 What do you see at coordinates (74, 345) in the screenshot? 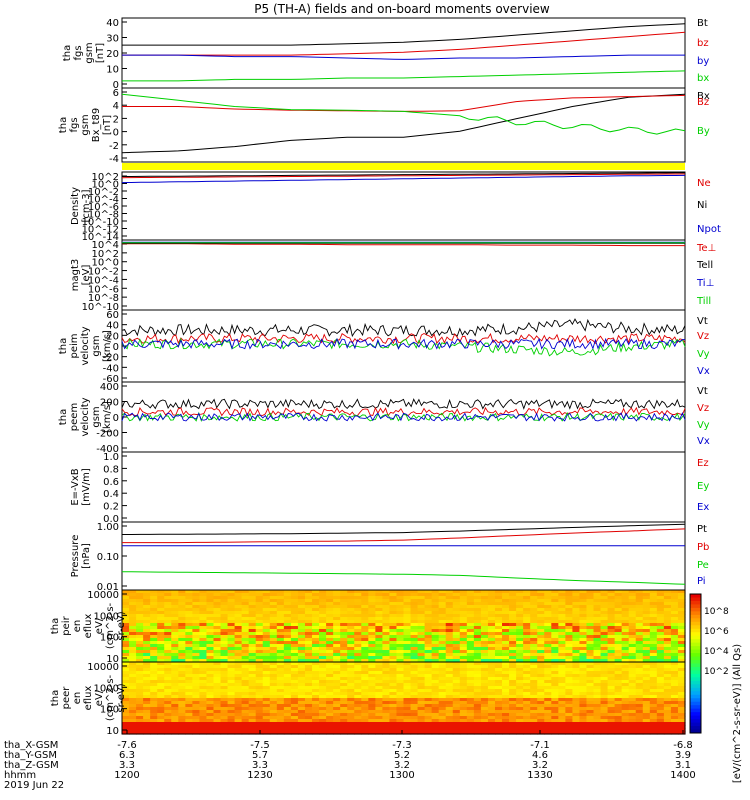
I see `y-axis-label: peim` at bounding box center [74, 345].